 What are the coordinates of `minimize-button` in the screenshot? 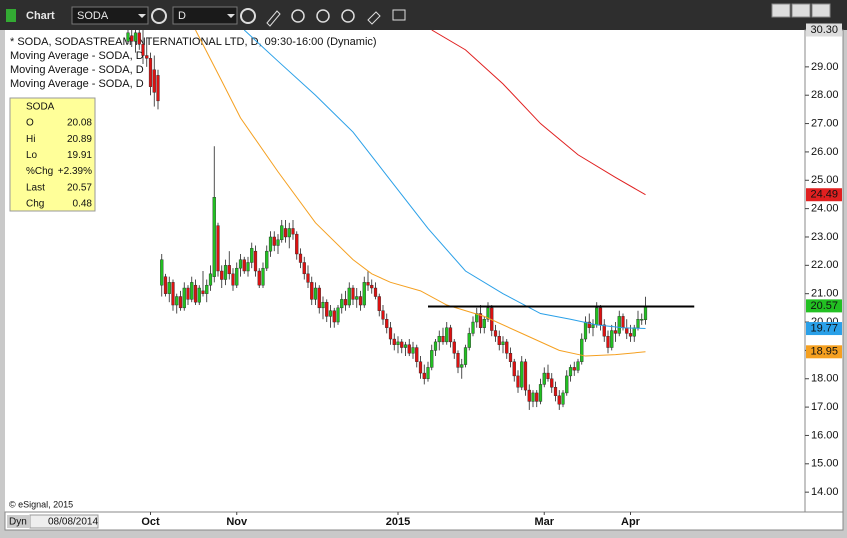 It's located at (781, 10).